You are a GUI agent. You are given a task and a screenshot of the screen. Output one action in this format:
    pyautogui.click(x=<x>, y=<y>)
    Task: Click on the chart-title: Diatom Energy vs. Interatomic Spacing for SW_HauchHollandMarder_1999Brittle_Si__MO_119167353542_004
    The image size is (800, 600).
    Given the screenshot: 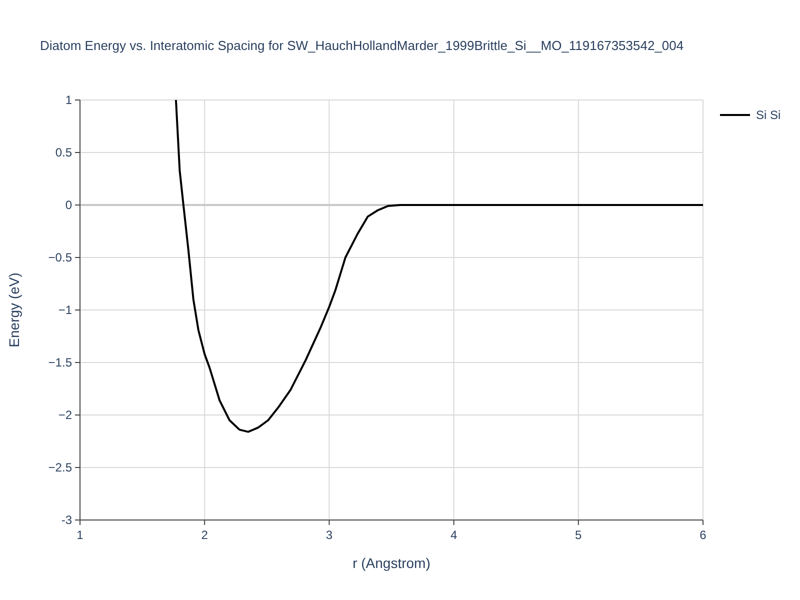 What is the action you would take?
    pyautogui.click(x=362, y=45)
    